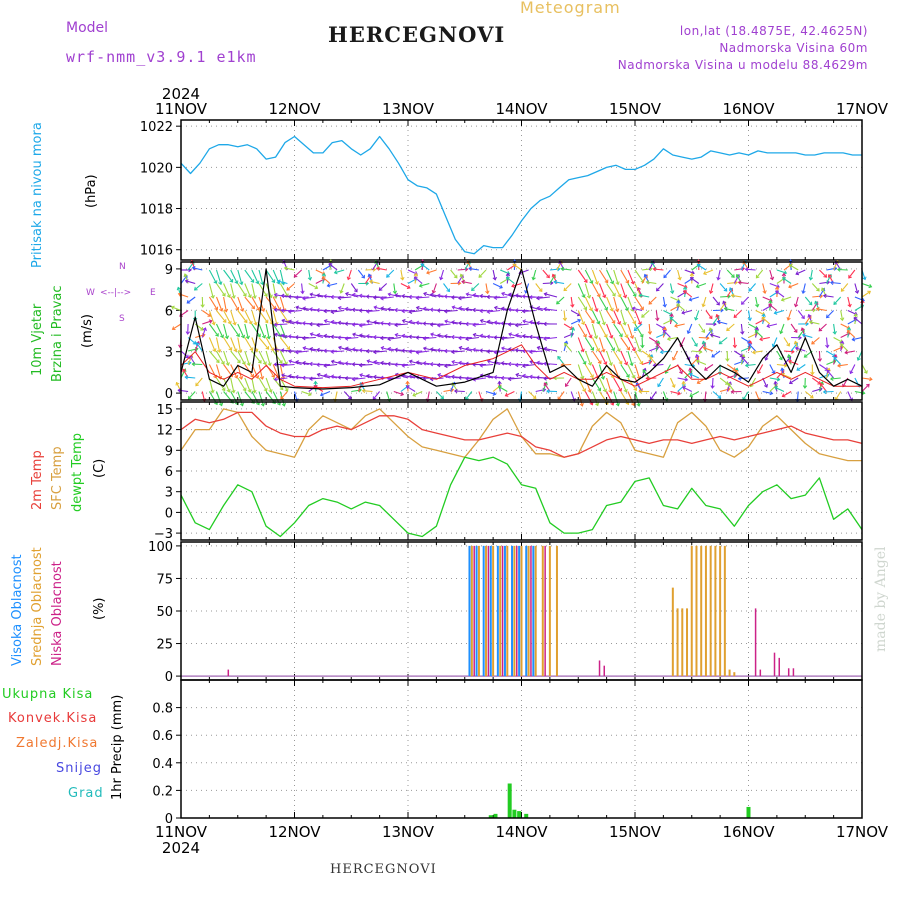 This screenshot has height=900, width=900. What do you see at coordinates (156, 168) in the screenshot?
I see `y-tick-label: 1020` at bounding box center [156, 168].